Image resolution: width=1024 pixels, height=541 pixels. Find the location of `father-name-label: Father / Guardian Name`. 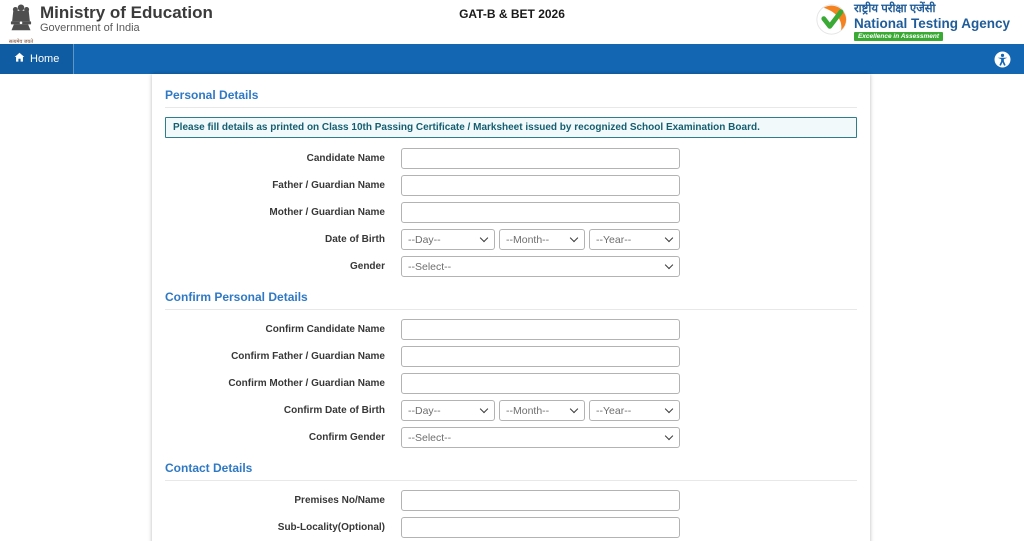

father-name-label: Father / Guardian Name is located at coordinates (328, 185).